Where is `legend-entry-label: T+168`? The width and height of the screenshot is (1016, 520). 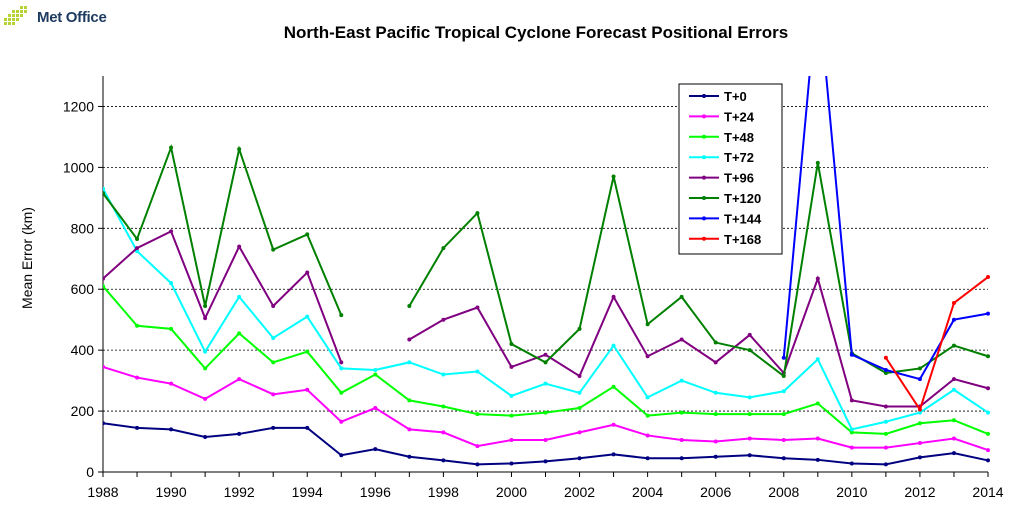 legend-entry-label: T+168 is located at coordinates (742, 239).